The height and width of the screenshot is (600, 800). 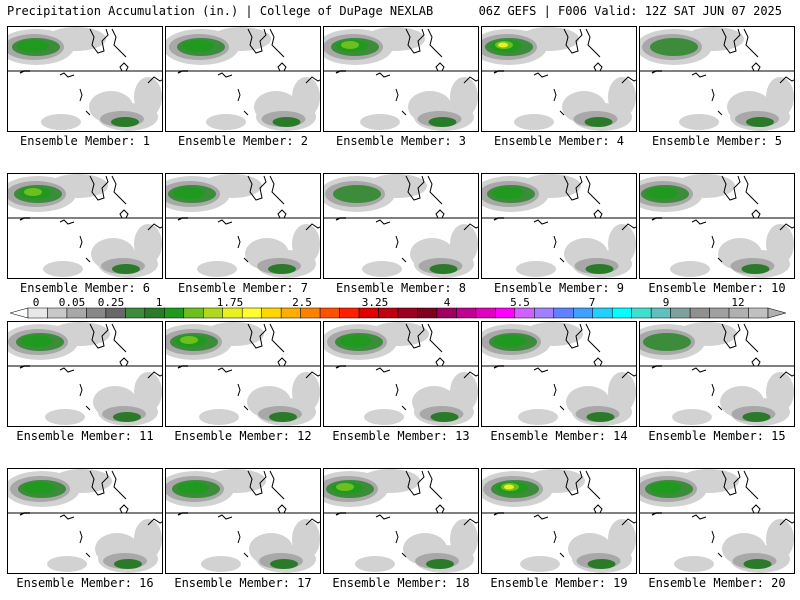 I want to click on colorbar-tick-label: 1, so click(x=159, y=302).